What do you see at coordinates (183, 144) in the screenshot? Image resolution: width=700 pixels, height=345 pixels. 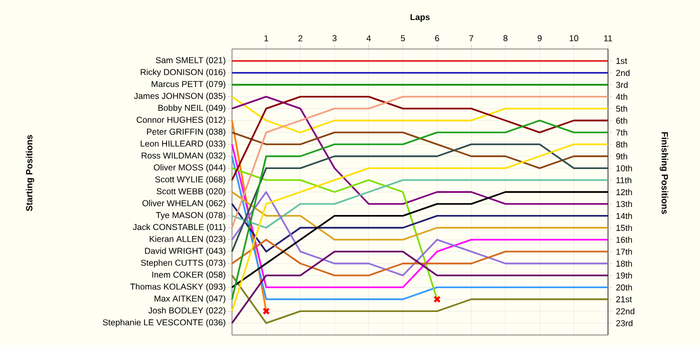 I see `series-label: Leon HILLEARD (033)` at bounding box center [183, 144].